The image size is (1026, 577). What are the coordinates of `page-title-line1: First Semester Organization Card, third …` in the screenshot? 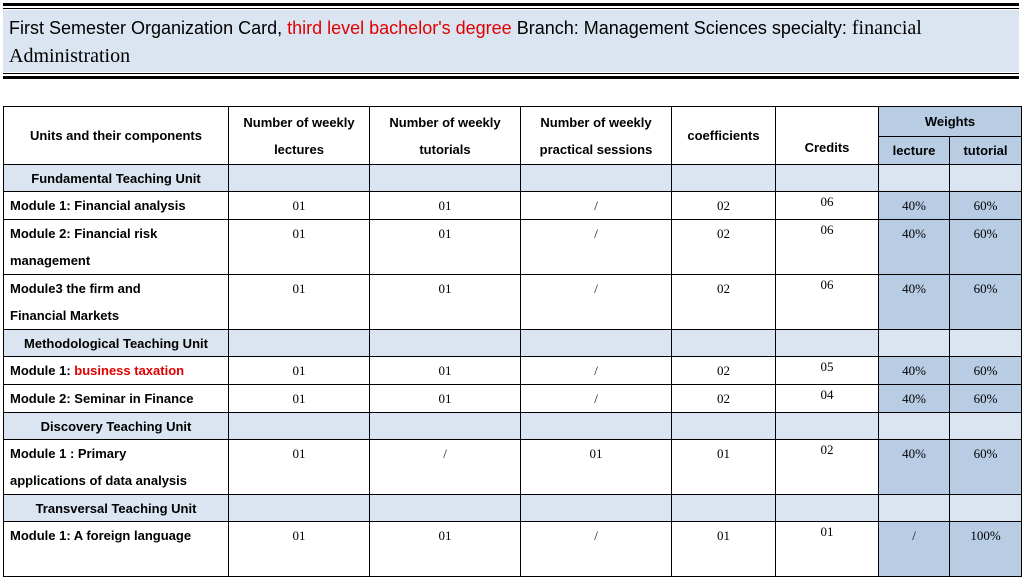 It's located at (511, 28).